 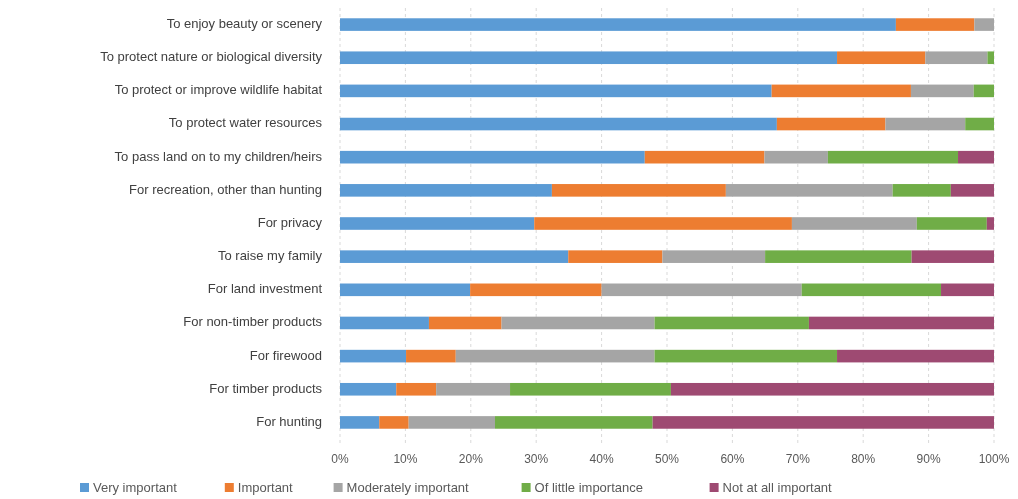 What do you see at coordinates (135, 487) in the screenshot?
I see `legend-label: Very important` at bounding box center [135, 487].